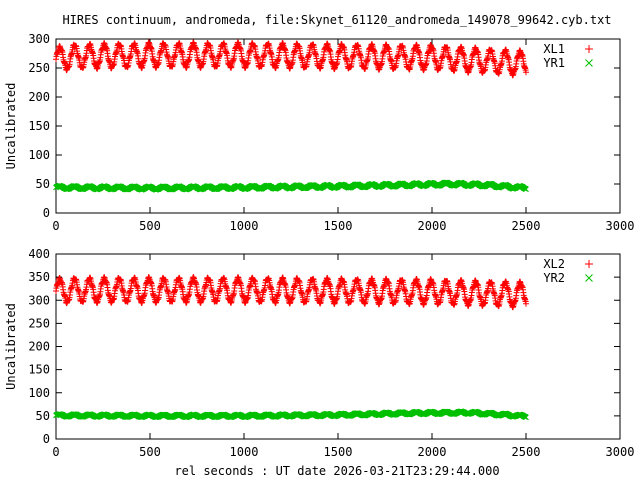 This screenshot has height=480, width=640. I want to click on data-points-XL2, so click(291, 292).